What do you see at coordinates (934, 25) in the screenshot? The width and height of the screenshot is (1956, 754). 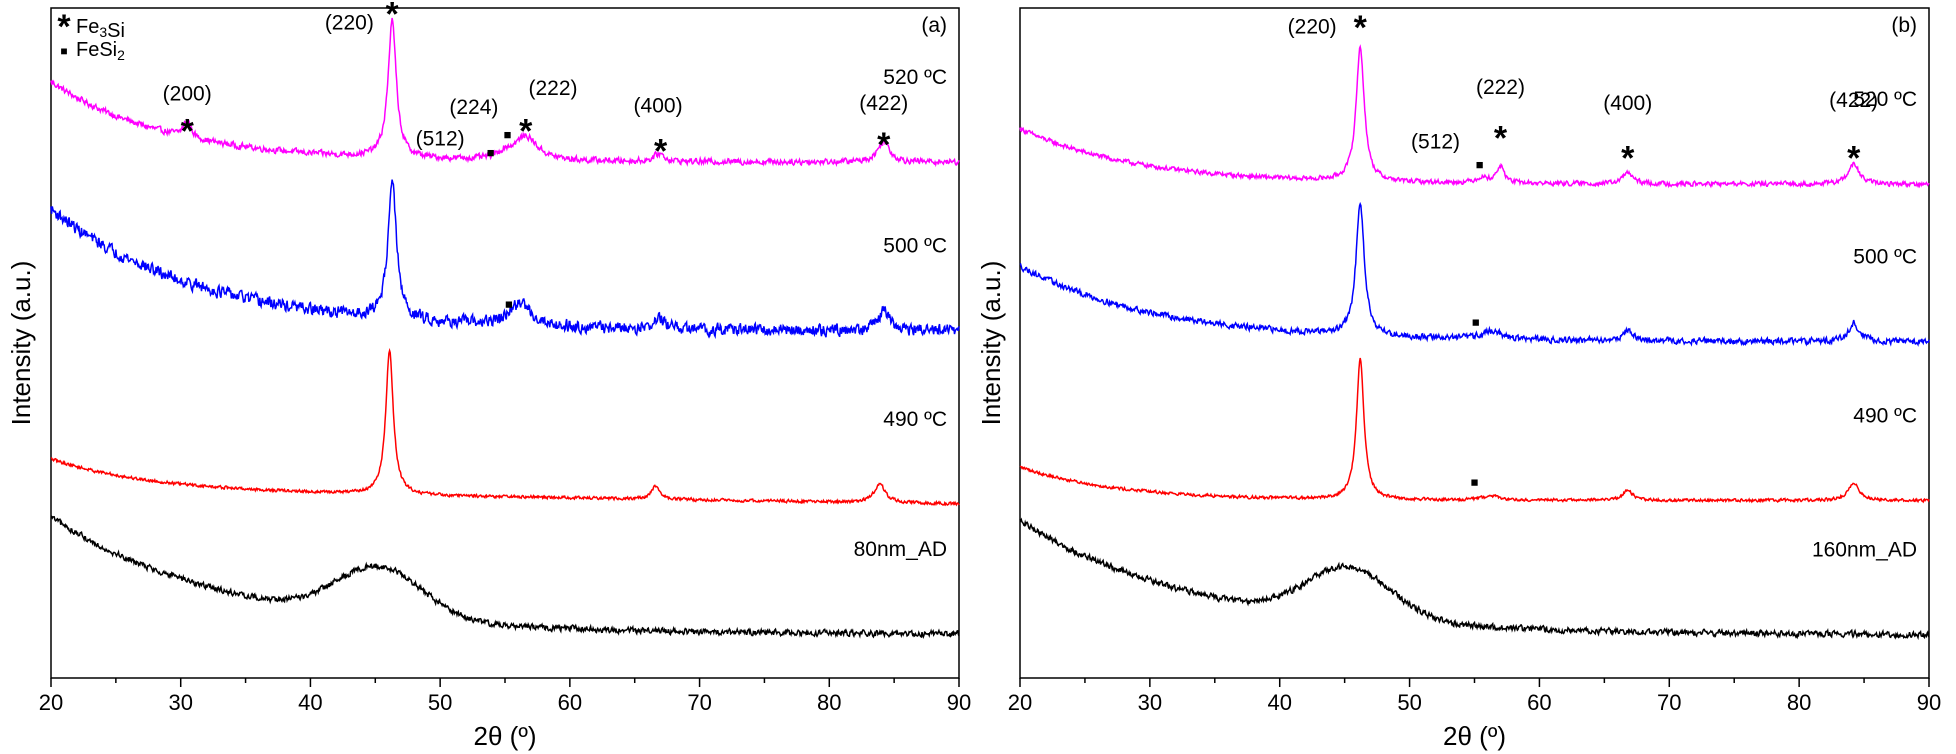 I see `panel-label: (a)` at bounding box center [934, 25].